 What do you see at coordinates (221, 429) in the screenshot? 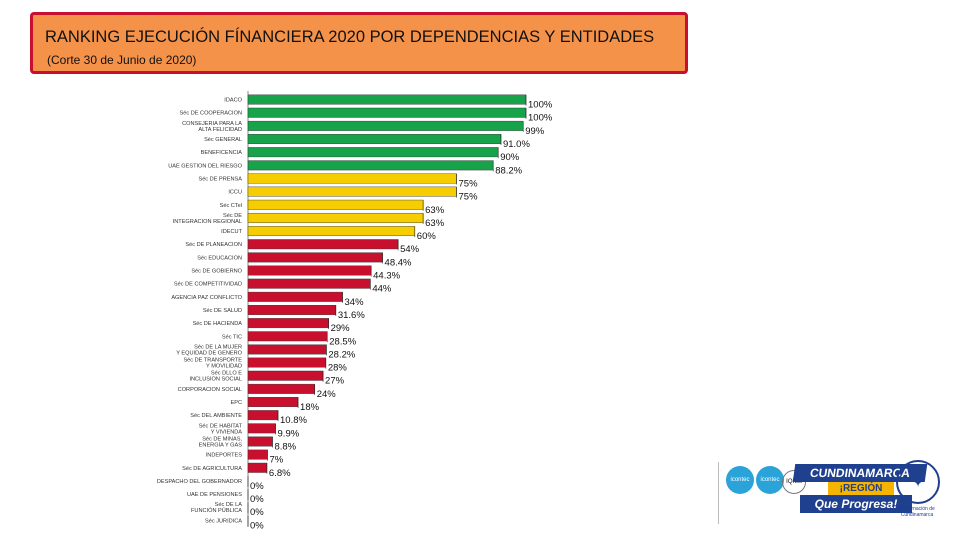
I see `category-label: Séc DE HABITAT Y VIVIENDA` at bounding box center [221, 429].